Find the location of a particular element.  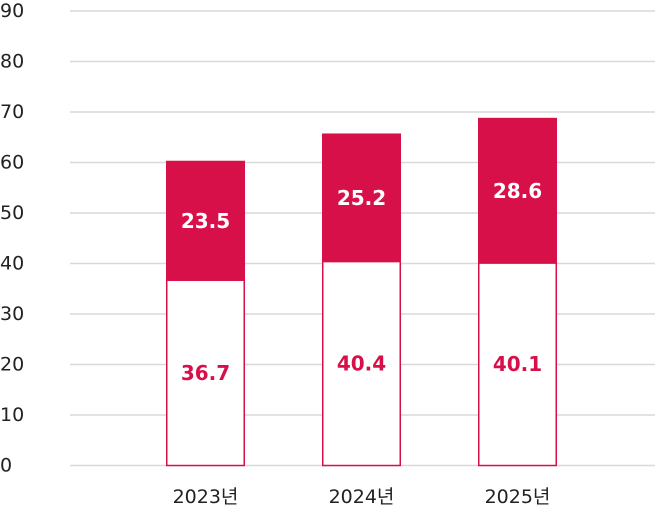

data-label: 40.1 is located at coordinates (517, 364).